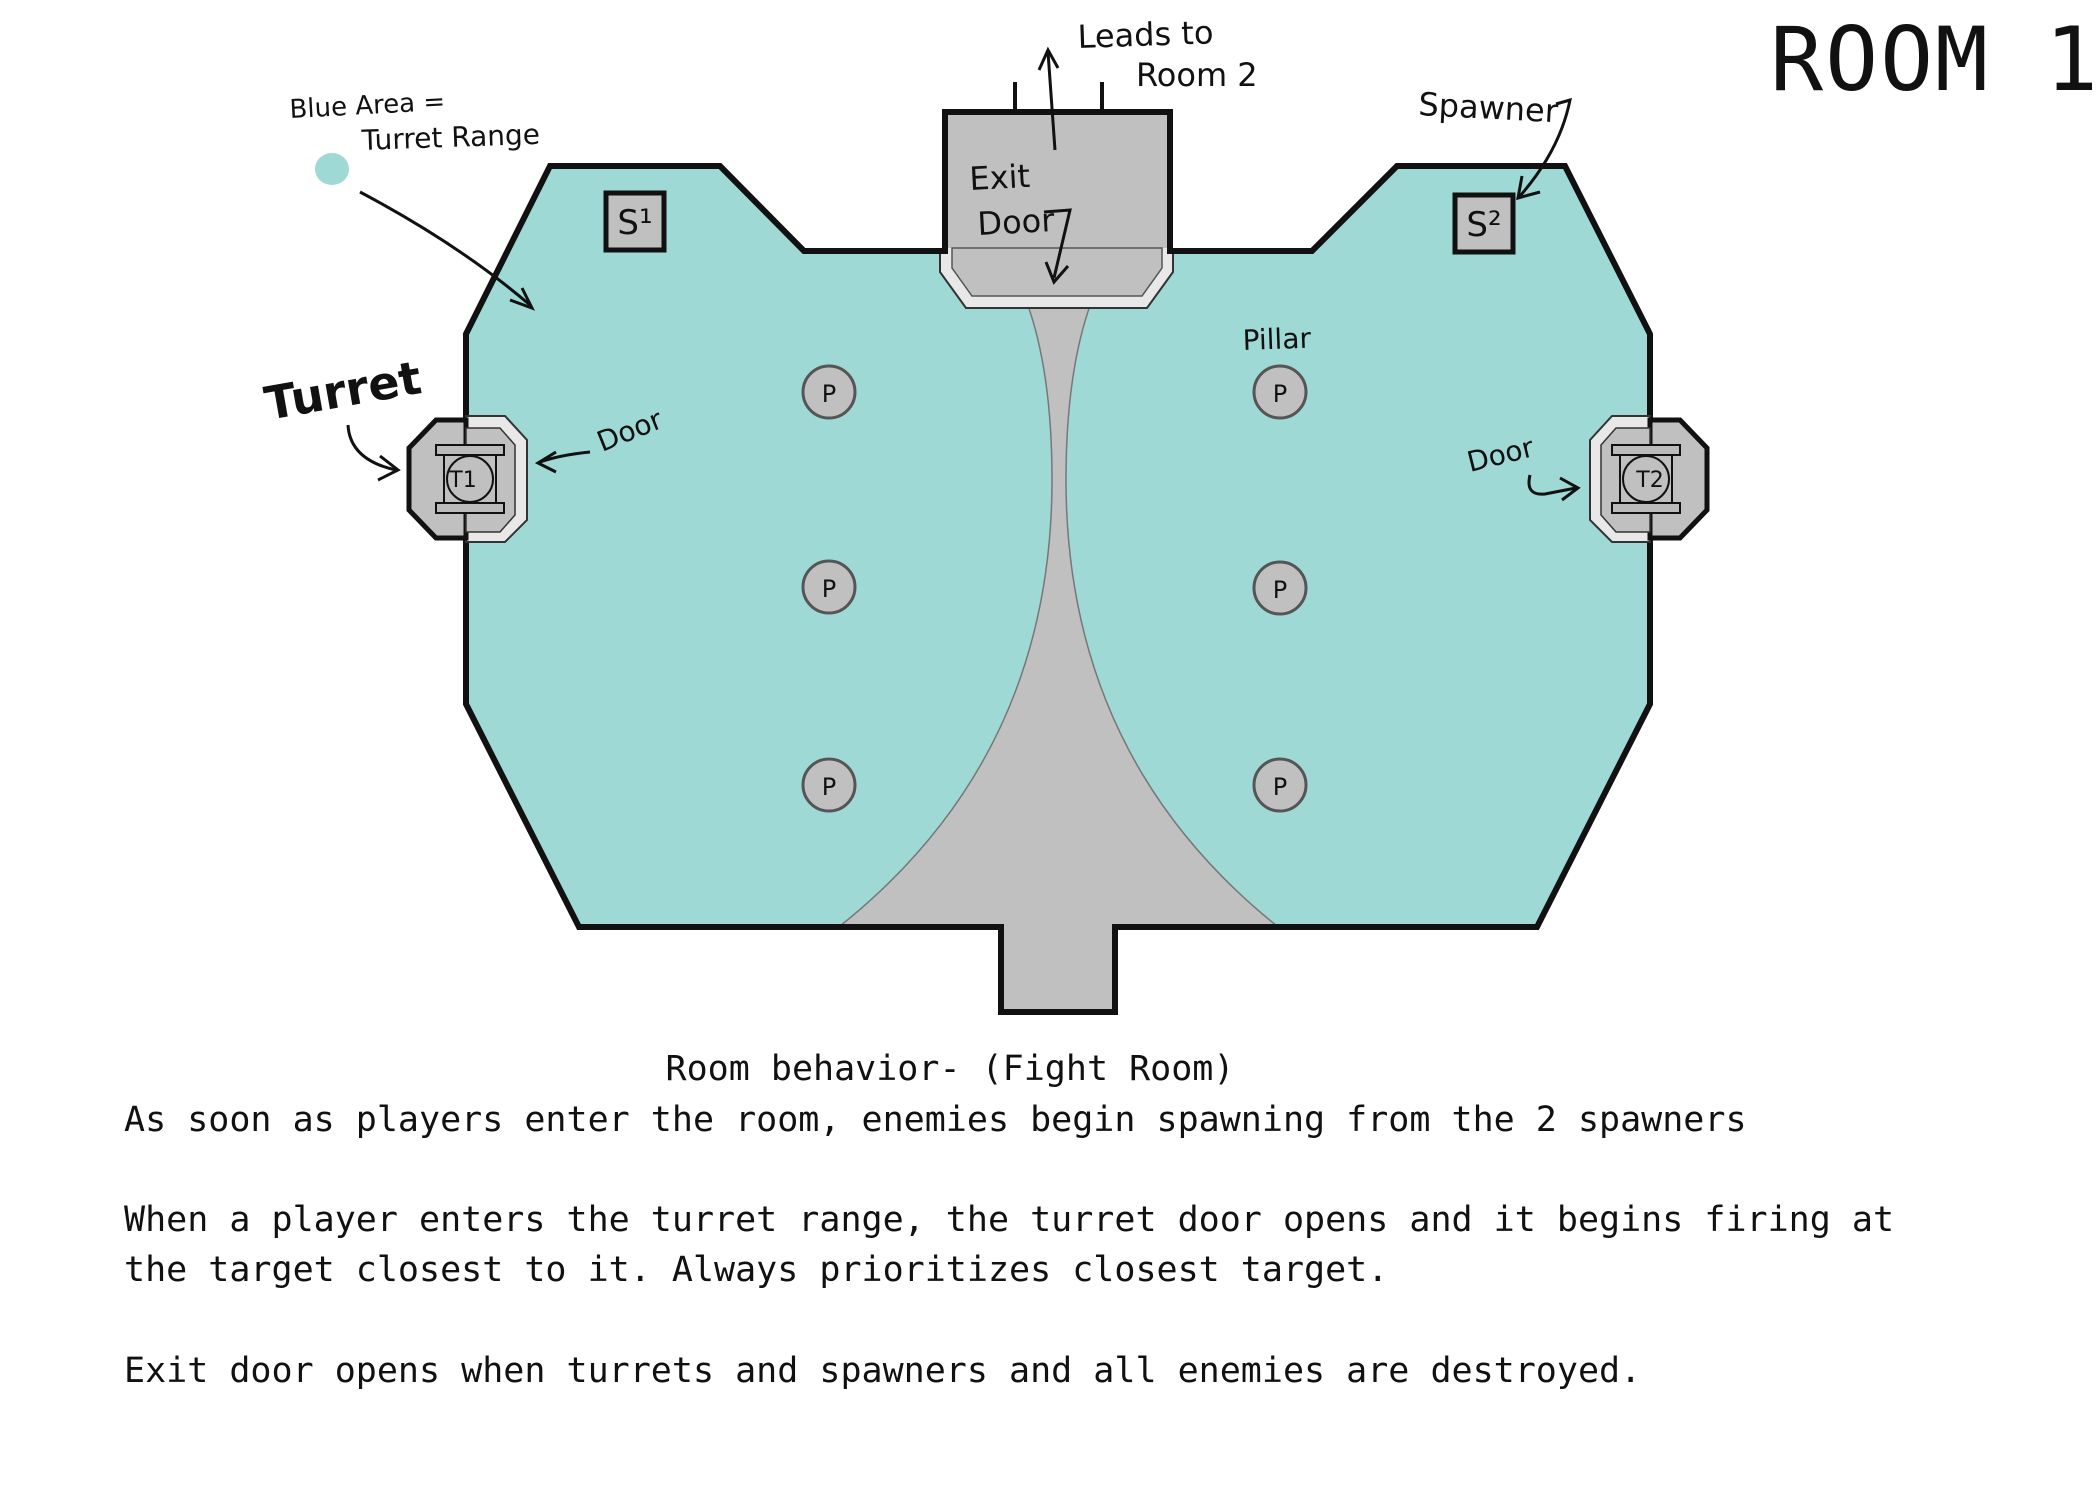 The height and width of the screenshot is (1500, 2100). Describe the element at coordinates (332, 169) in the screenshot. I see `legend-swatch` at that location.